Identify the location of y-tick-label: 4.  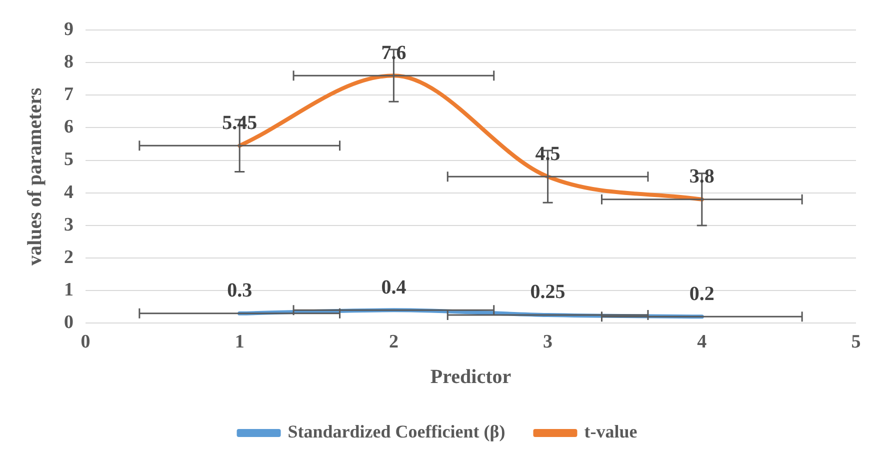
(69, 192).